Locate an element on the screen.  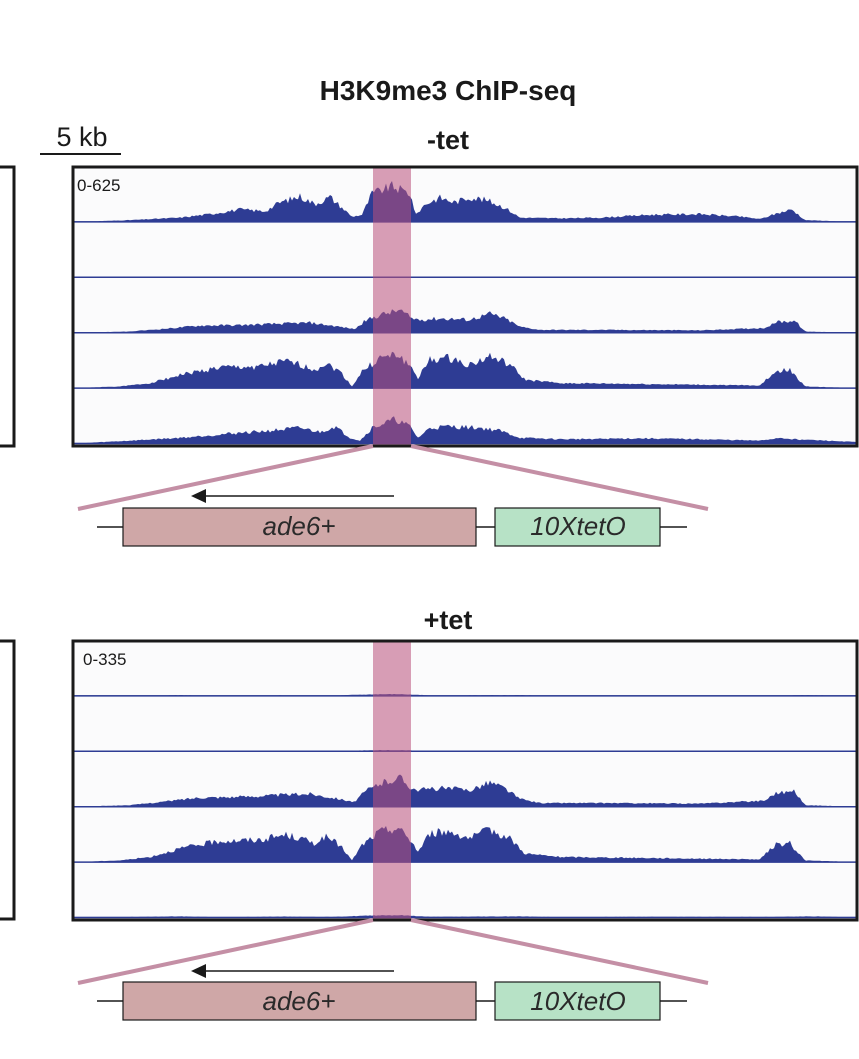
scale-bar-label: 5 kb is located at coordinates (81, 137).